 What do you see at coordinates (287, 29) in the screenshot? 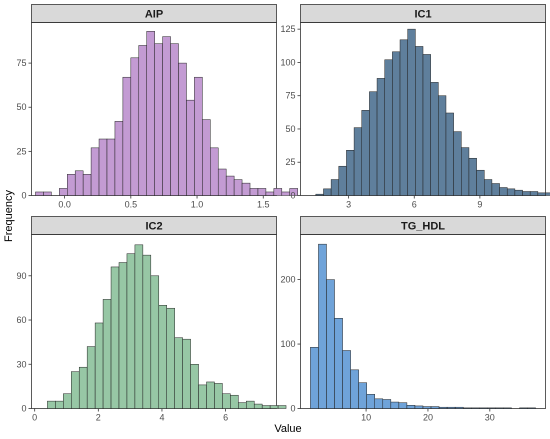
I see `y-tick-label-ic1: 125` at bounding box center [287, 29].